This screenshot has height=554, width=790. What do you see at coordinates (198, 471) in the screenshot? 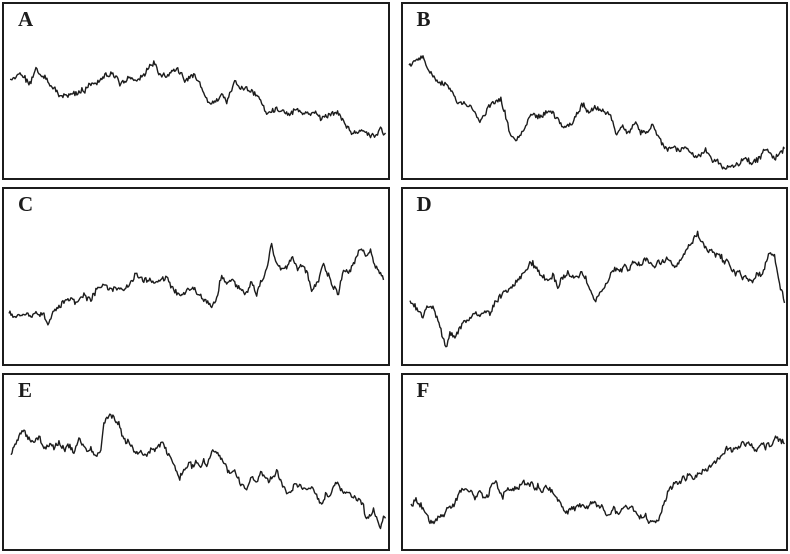
I see `waveform-e` at bounding box center [198, 471].